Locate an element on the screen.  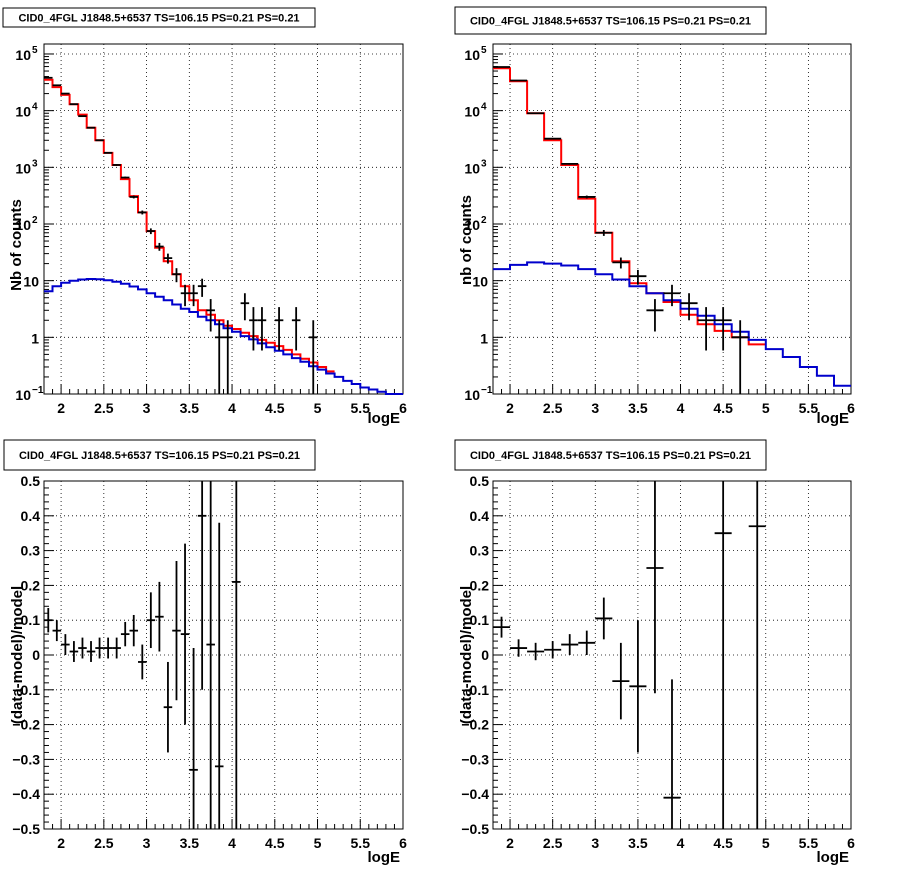
y-axis-label: nb of counts is located at coordinates (466, 240).